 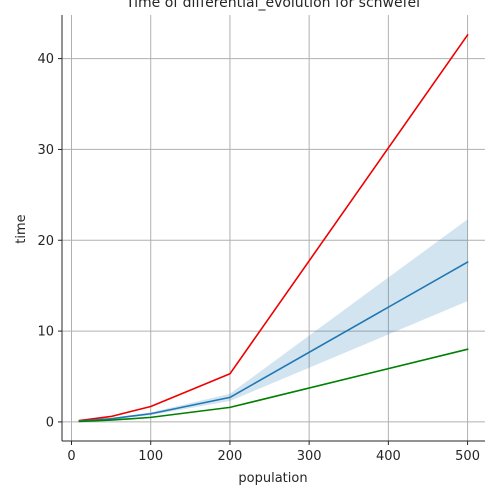 What do you see at coordinates (45, 241) in the screenshot?
I see `y-tick-label-2: 20` at bounding box center [45, 241].